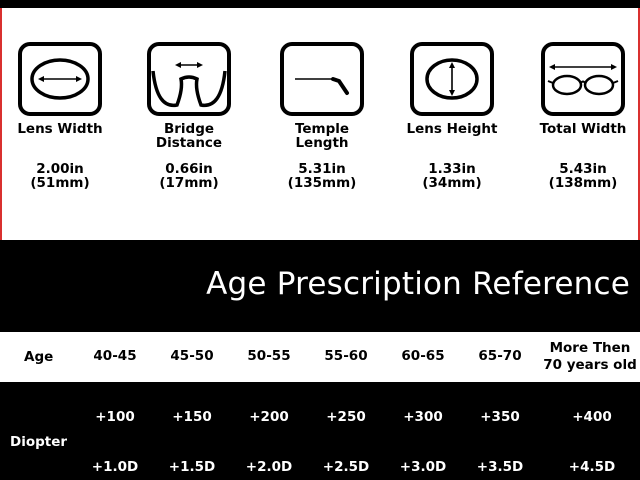  Describe the element at coordinates (39, 442) in the screenshot. I see `diopter-label: Diopter` at that location.